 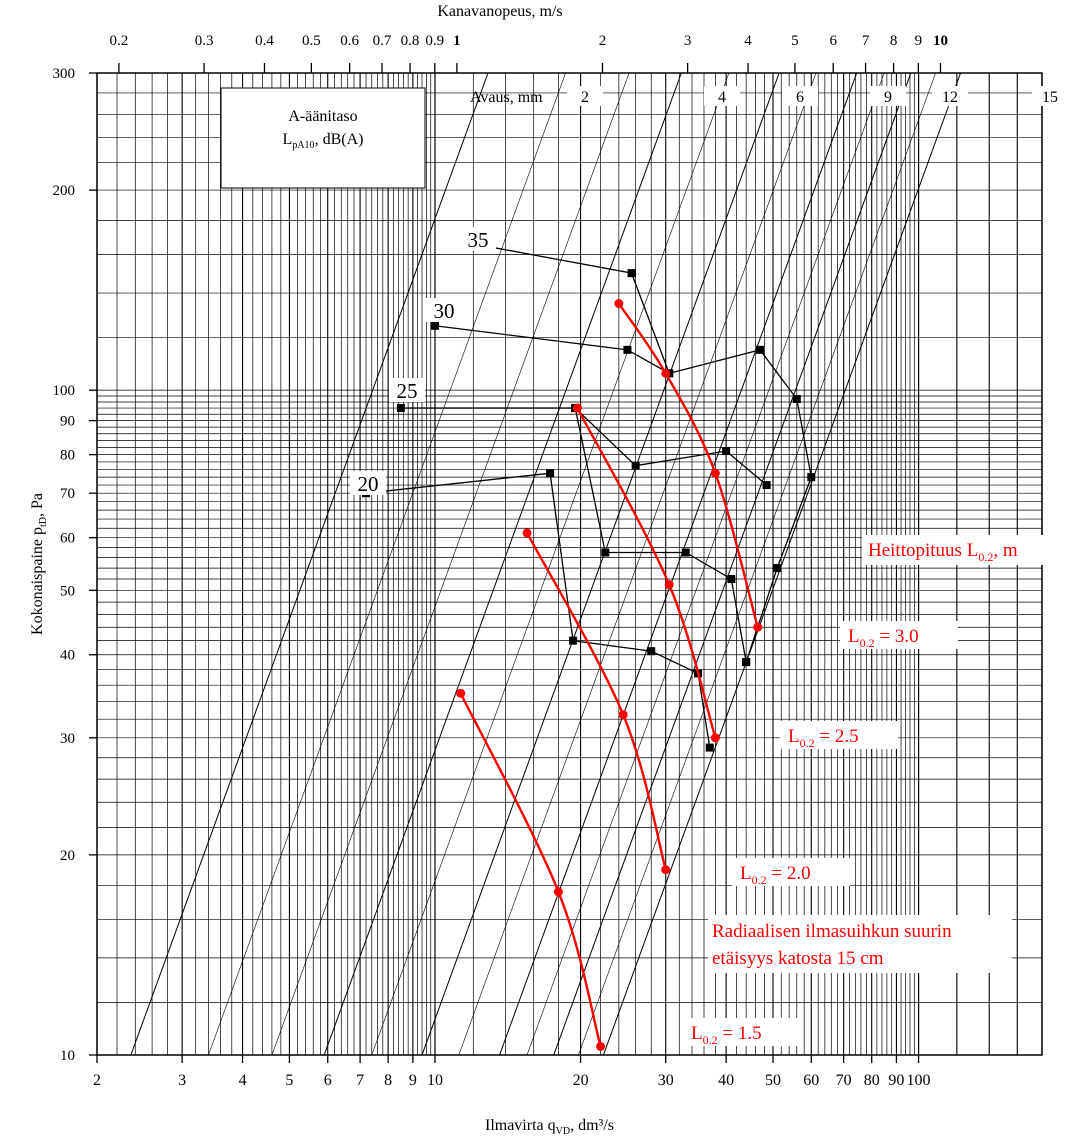 I want to click on x-axis-title: Ilmavirta qVD, dm³/s, so click(x=549, y=1127).